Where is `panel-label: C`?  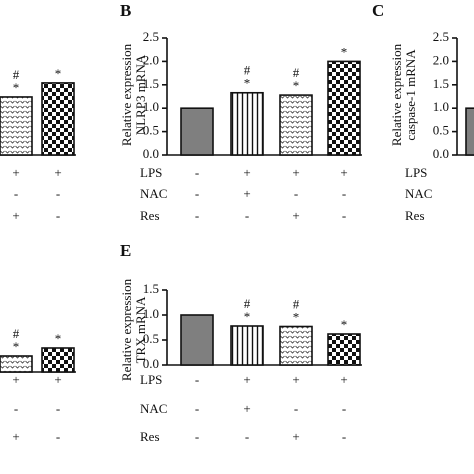
panel-label: C is located at coordinates (378, 10).